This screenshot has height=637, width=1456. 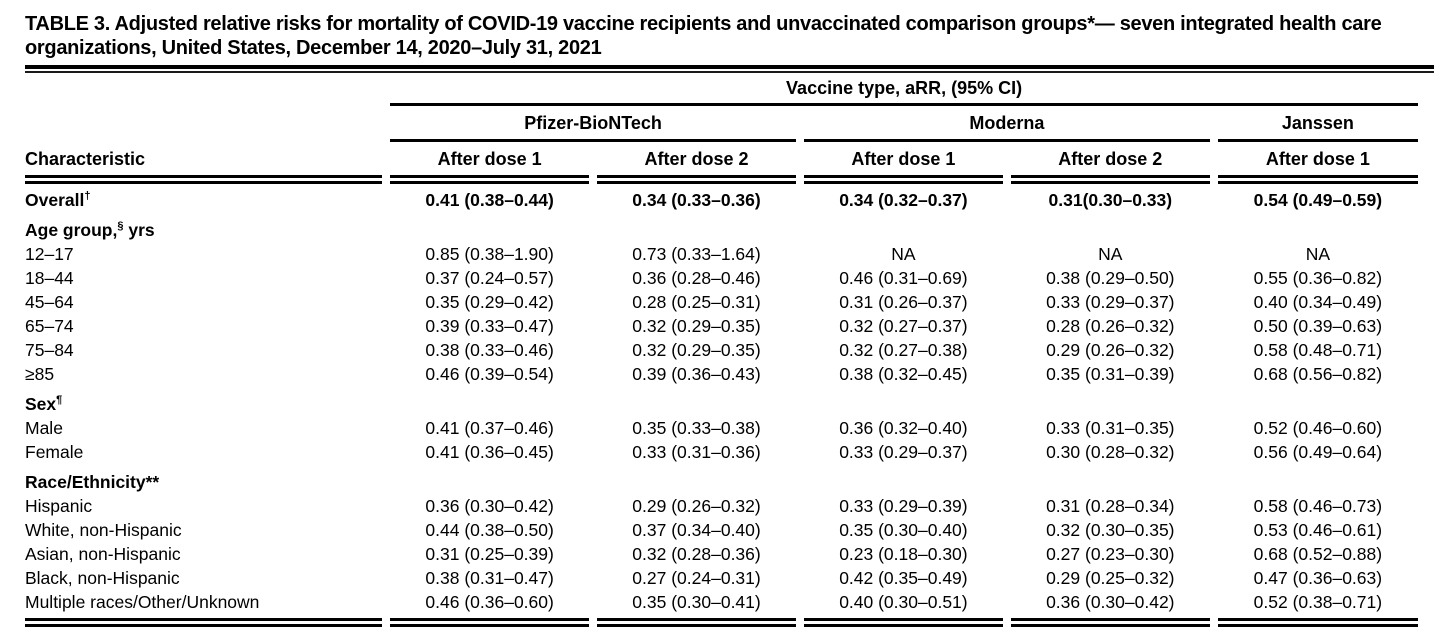 I want to click on group-header-pfizer: Pfizer-BioNTech, so click(x=593, y=124).